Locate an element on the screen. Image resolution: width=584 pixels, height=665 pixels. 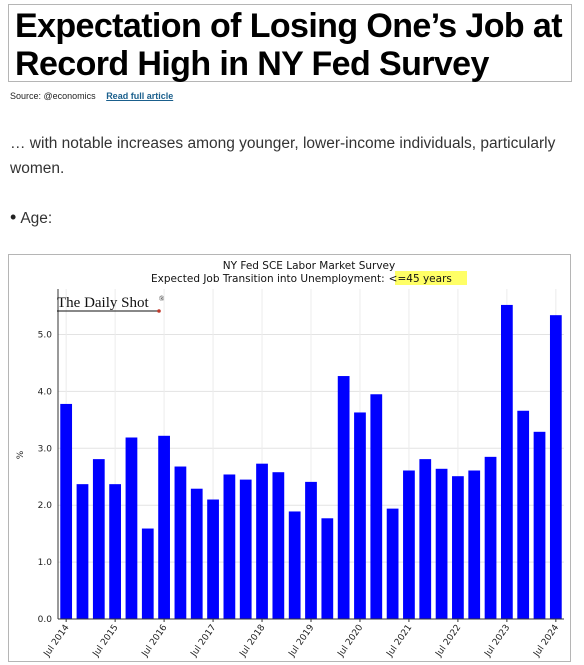
bullet-label: Age: is located at coordinates (36, 218).